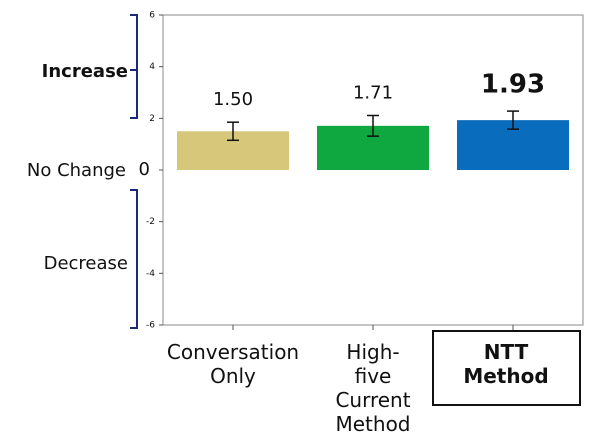 The image size is (599, 433). What do you see at coordinates (86, 263) in the screenshot?
I see `decrease-label: Decrease` at bounding box center [86, 263].